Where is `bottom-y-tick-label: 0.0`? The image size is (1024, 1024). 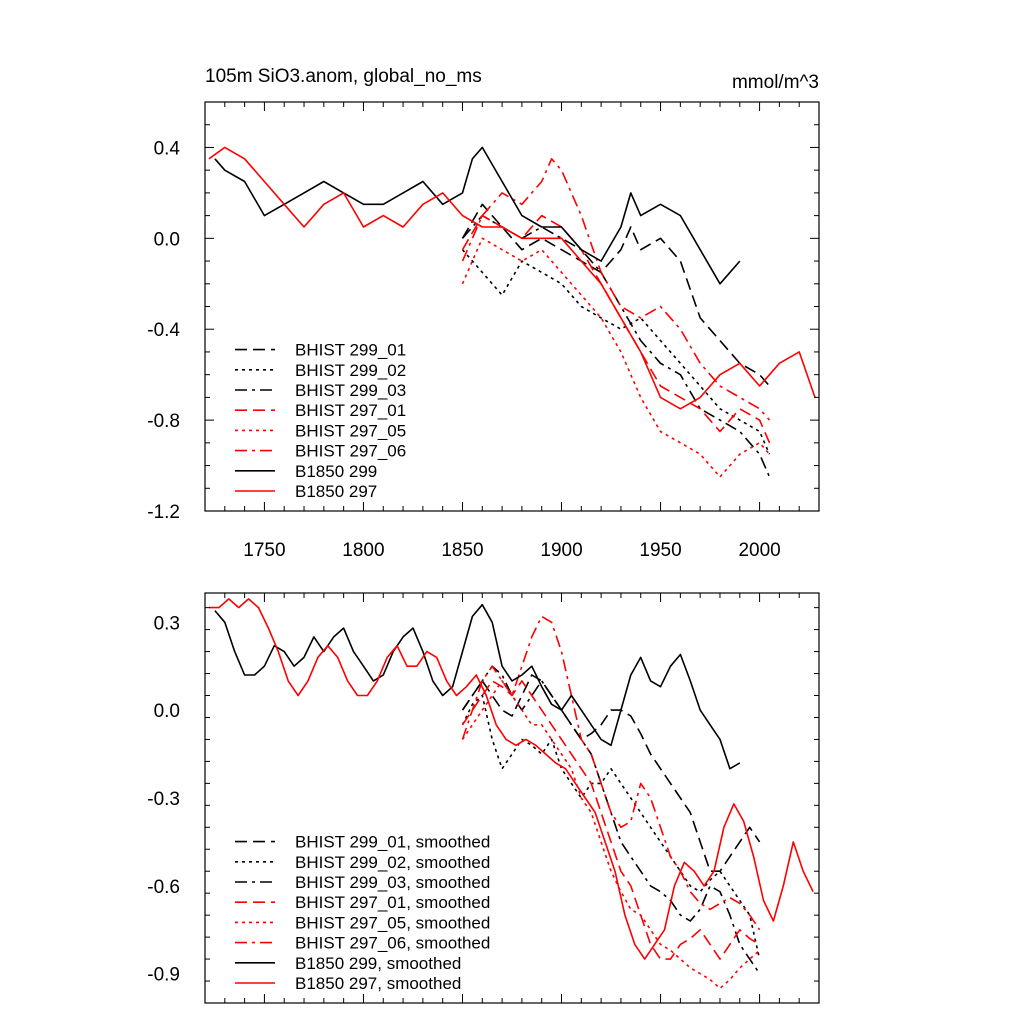 bottom-y-tick-label: 0.0 is located at coordinates (167, 711).